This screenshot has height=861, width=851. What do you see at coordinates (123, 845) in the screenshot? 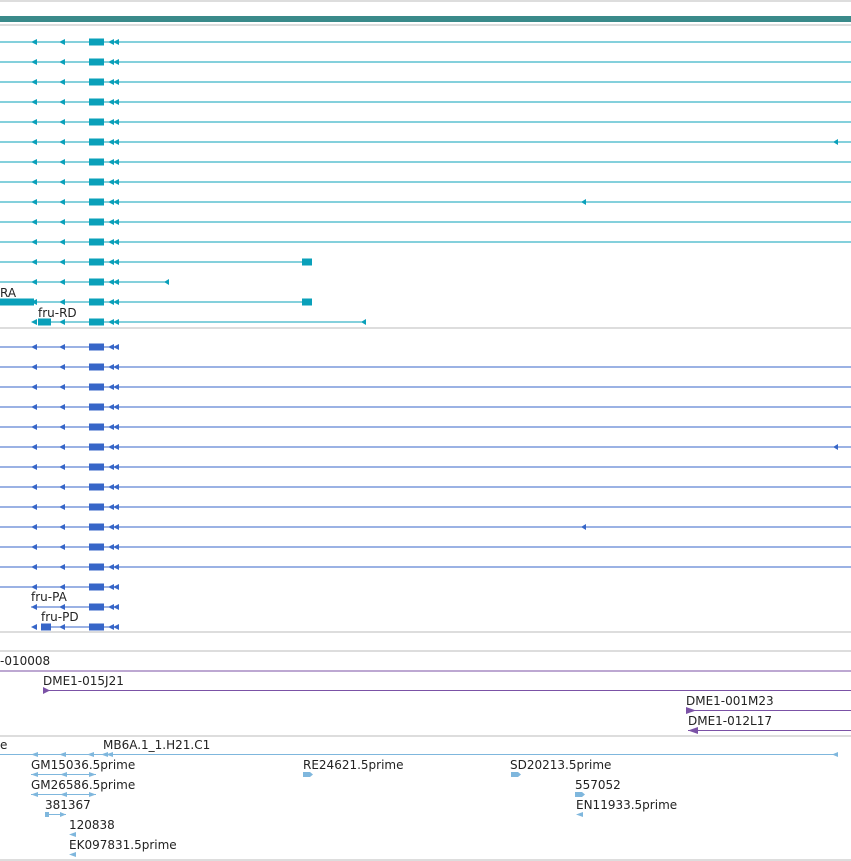
I see `est-label-ek097831: EK097831.5prime` at bounding box center [123, 845].